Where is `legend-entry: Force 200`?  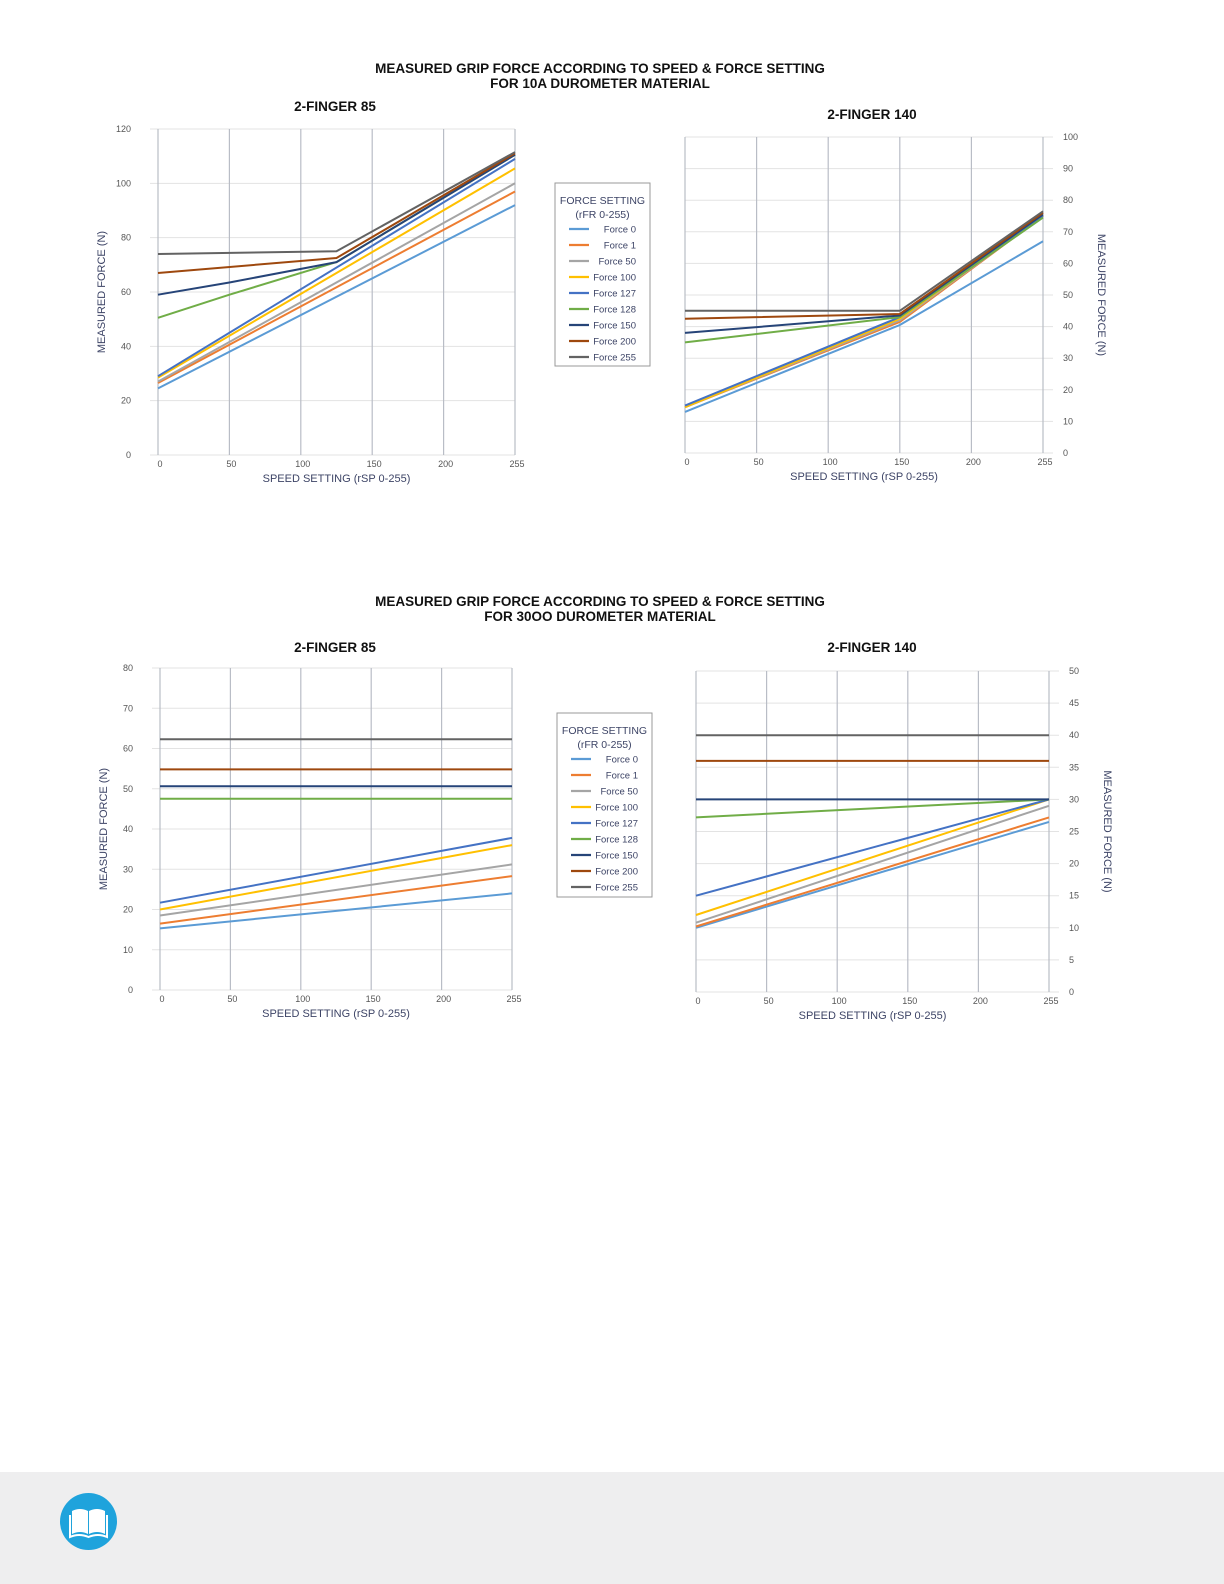 legend-entry: Force 200 is located at coordinates (614, 342).